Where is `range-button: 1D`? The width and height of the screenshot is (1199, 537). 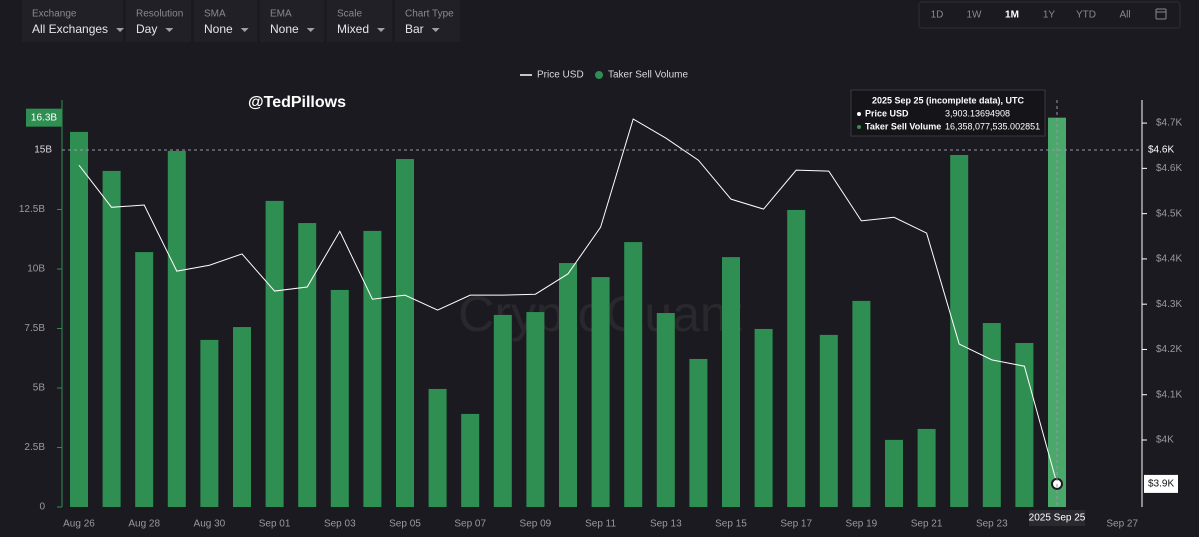
range-button: 1D is located at coordinates (937, 15).